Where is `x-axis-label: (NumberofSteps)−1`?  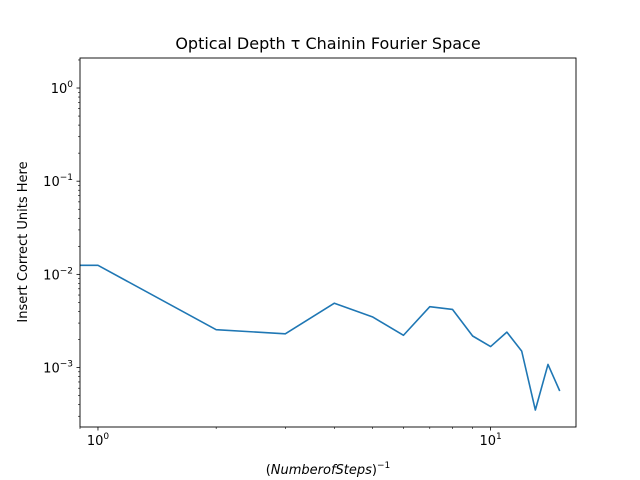
x-axis-label: (NumberofSteps)−1 is located at coordinates (328, 469).